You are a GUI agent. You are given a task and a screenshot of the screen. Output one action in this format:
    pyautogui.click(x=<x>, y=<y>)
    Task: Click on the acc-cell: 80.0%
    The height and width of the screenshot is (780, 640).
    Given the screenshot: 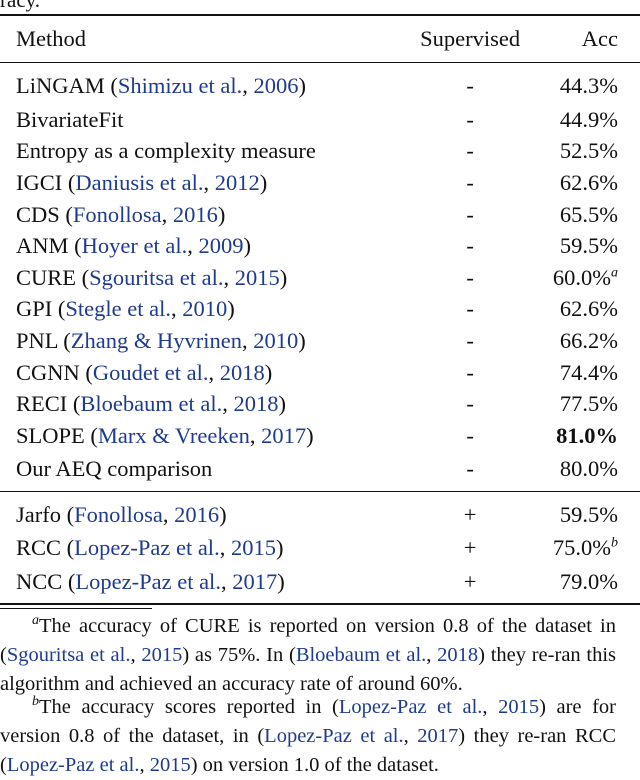 What is the action you would take?
    pyautogui.click(x=596, y=472)
    